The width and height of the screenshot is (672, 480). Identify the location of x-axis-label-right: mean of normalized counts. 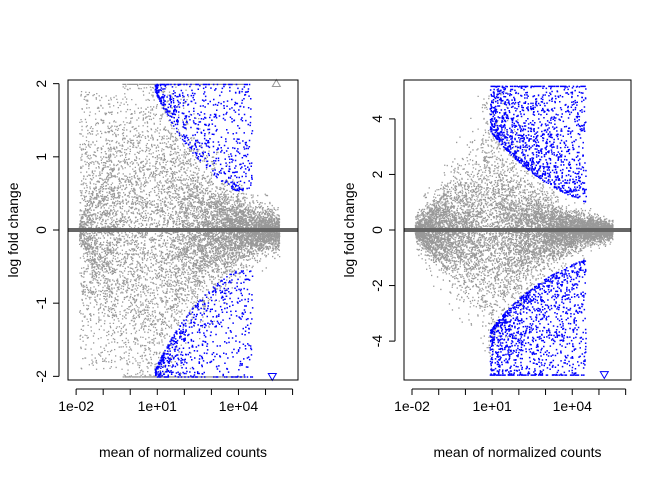
(517, 452).